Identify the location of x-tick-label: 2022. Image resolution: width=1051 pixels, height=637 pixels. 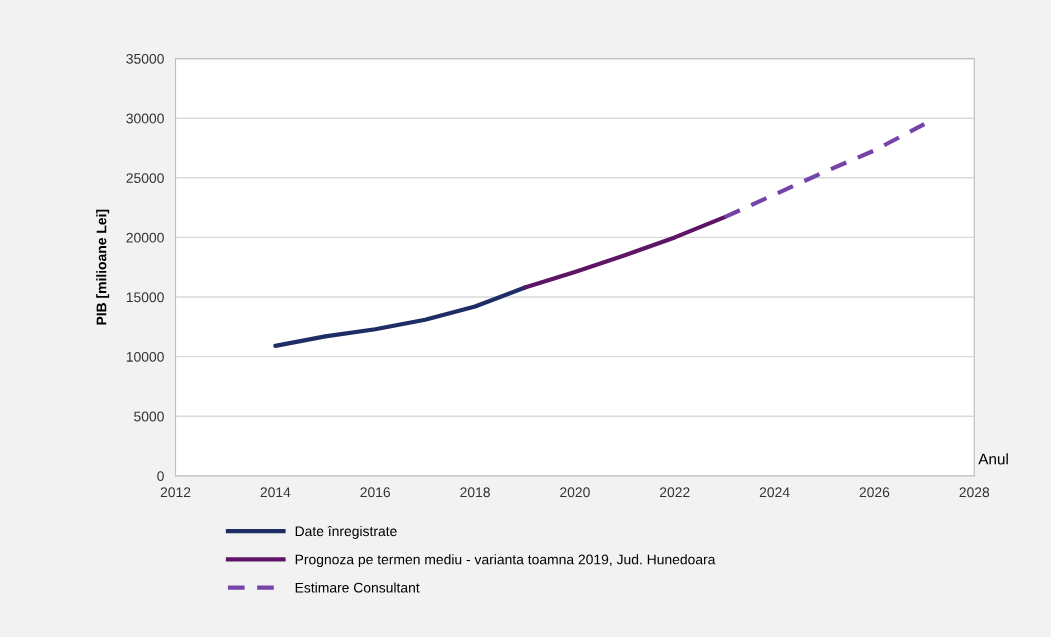
(674, 492).